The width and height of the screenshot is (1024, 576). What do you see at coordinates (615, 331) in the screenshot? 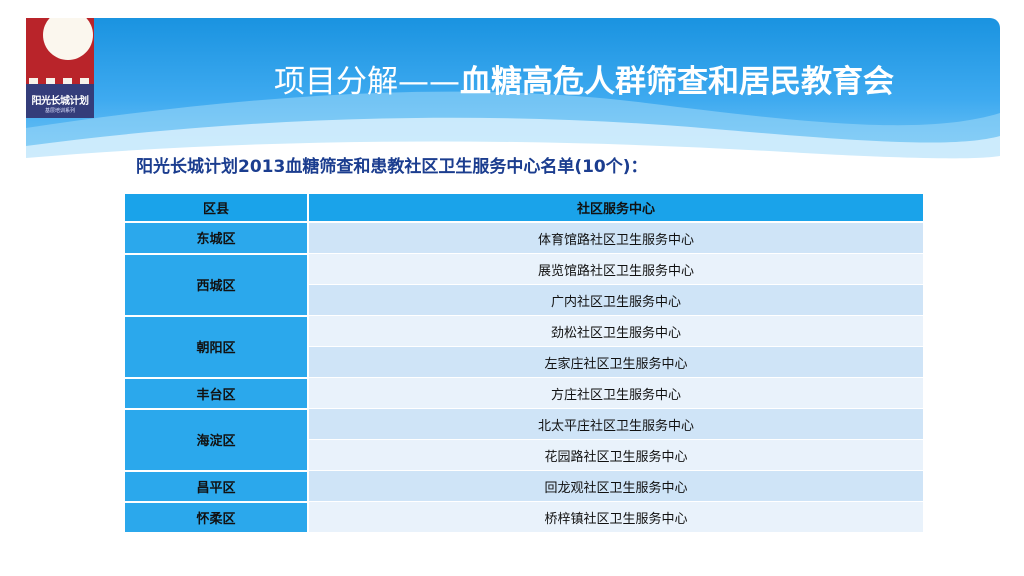
I see `center-cell: 劲松社区卫生服务中心` at bounding box center [615, 331].